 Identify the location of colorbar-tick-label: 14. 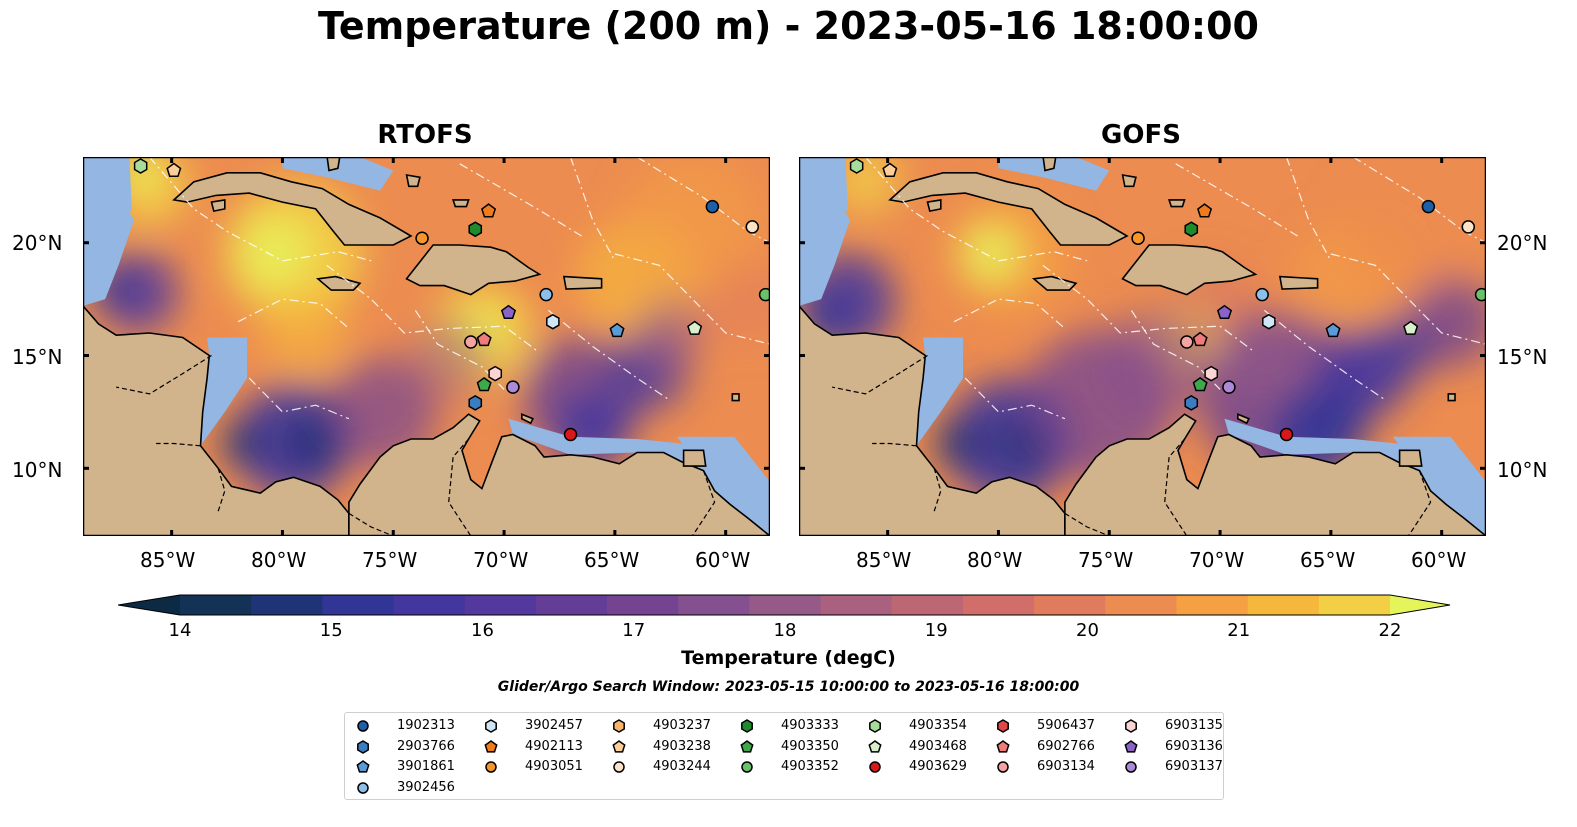
(180, 630).